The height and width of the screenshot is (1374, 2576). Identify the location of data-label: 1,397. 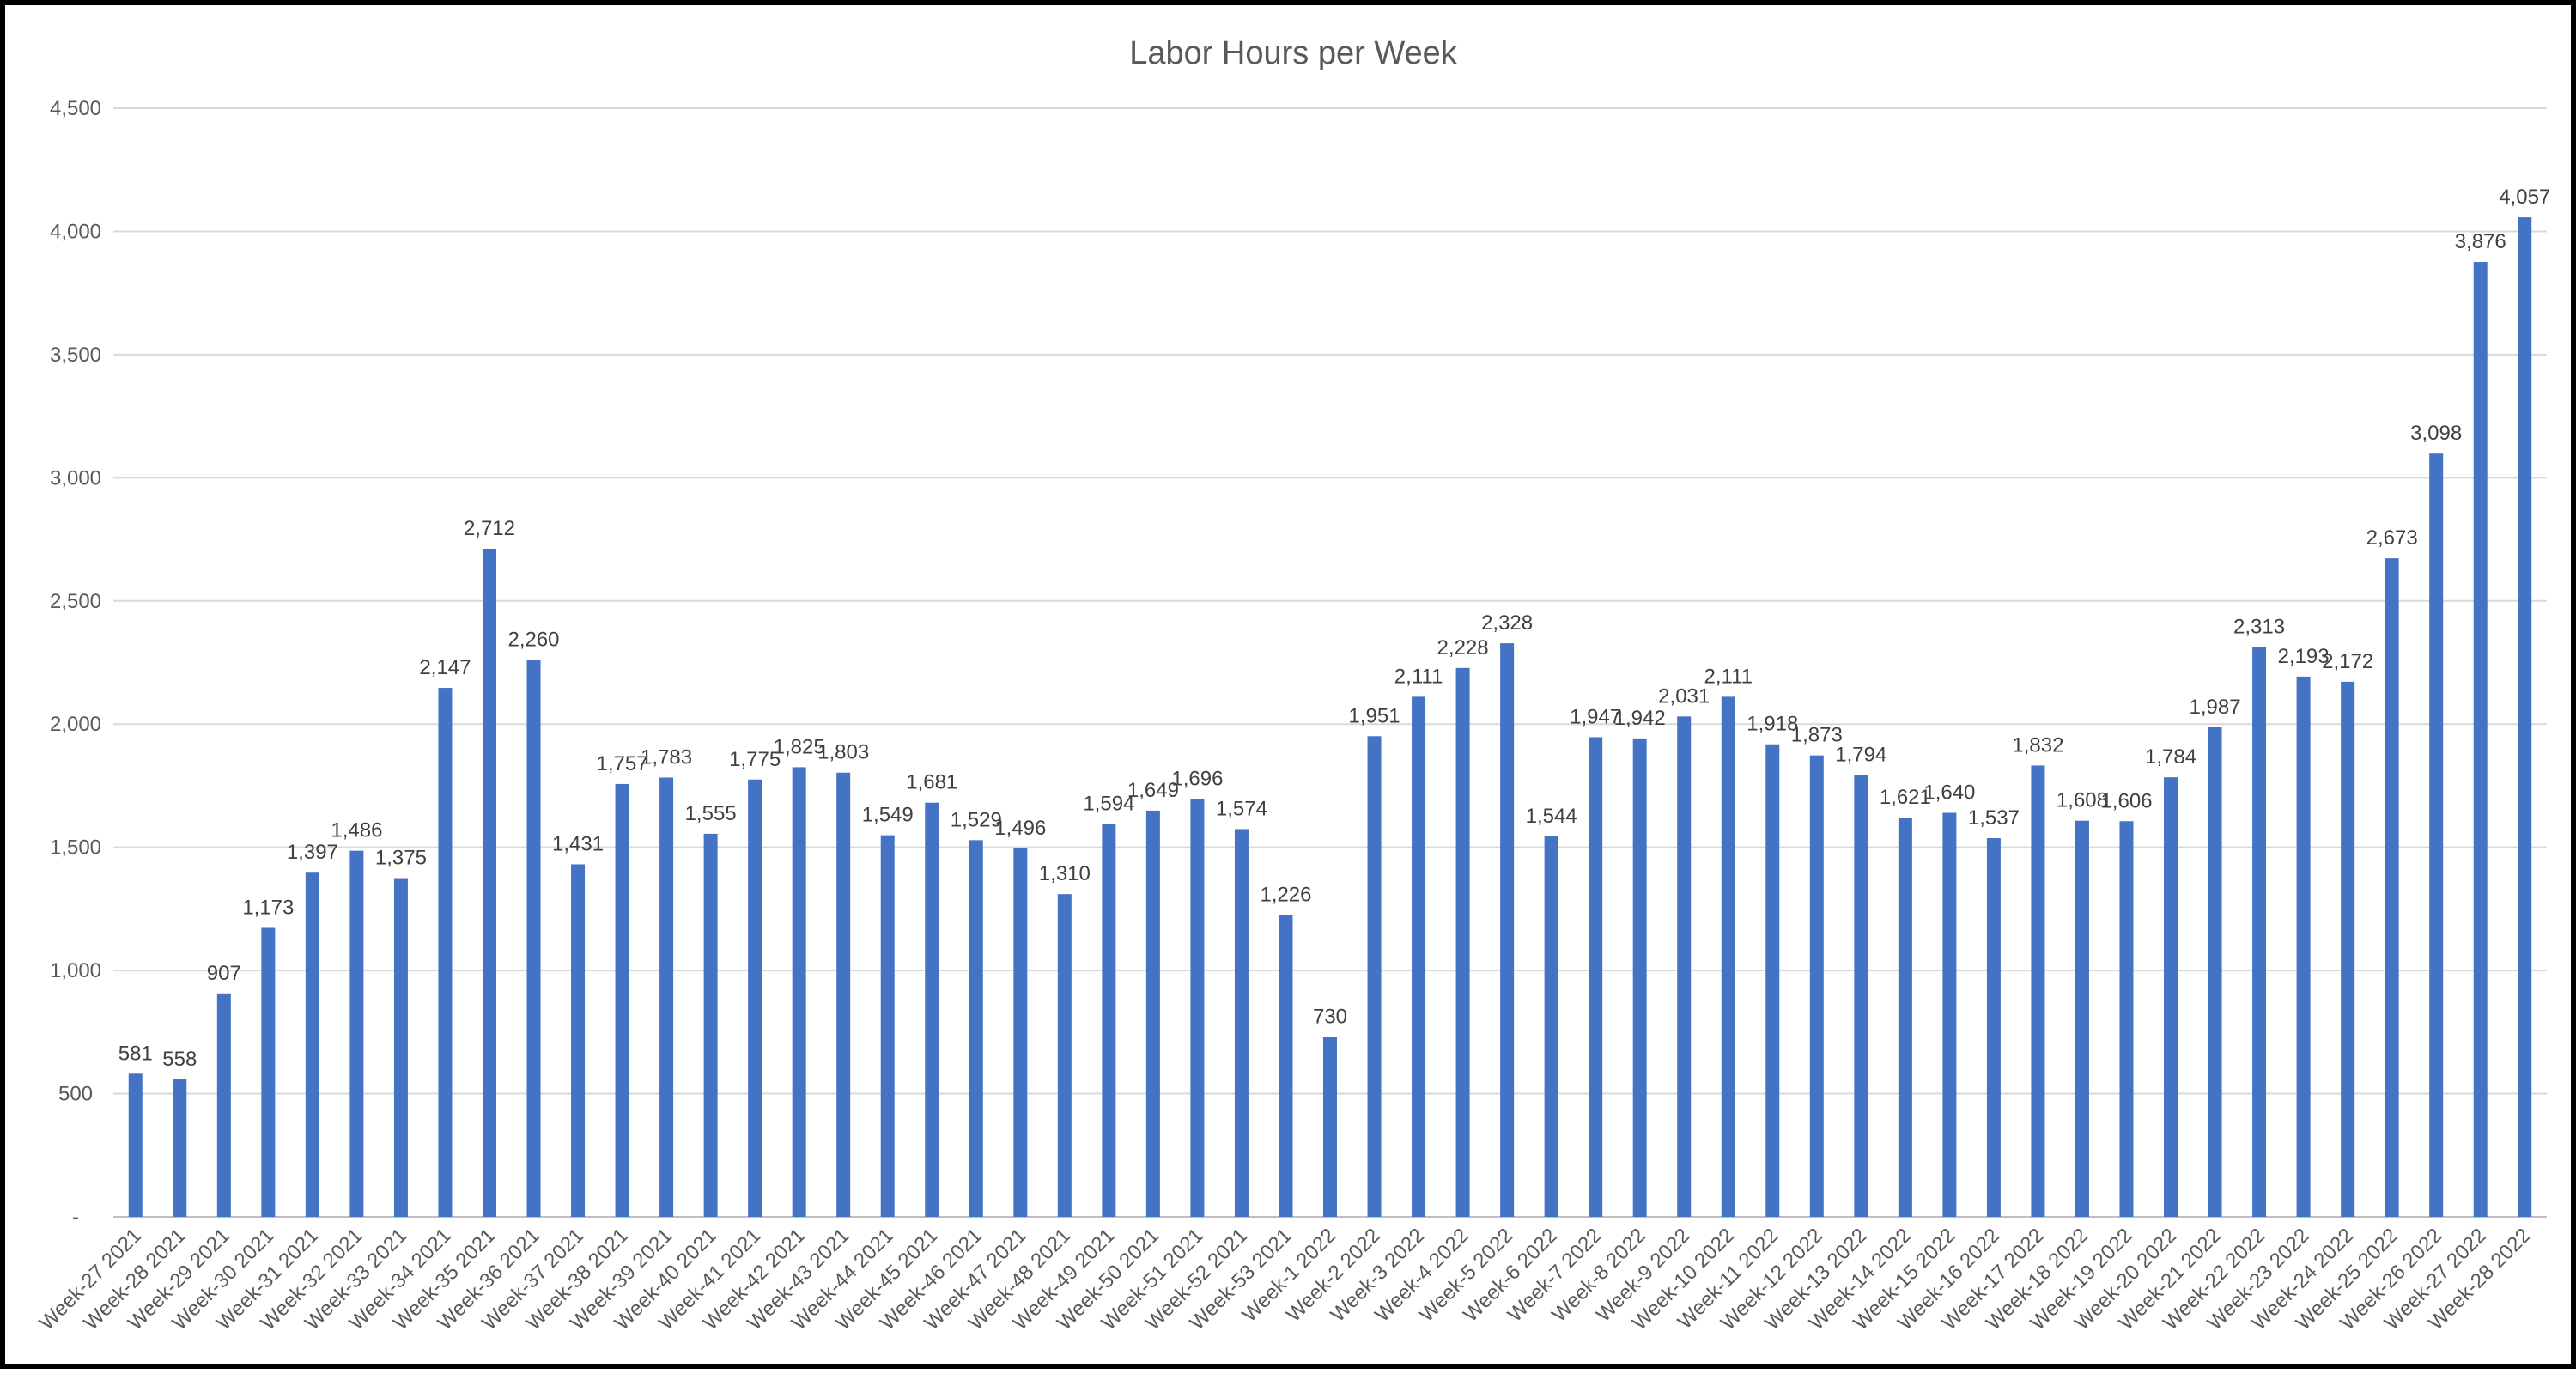
(312, 852).